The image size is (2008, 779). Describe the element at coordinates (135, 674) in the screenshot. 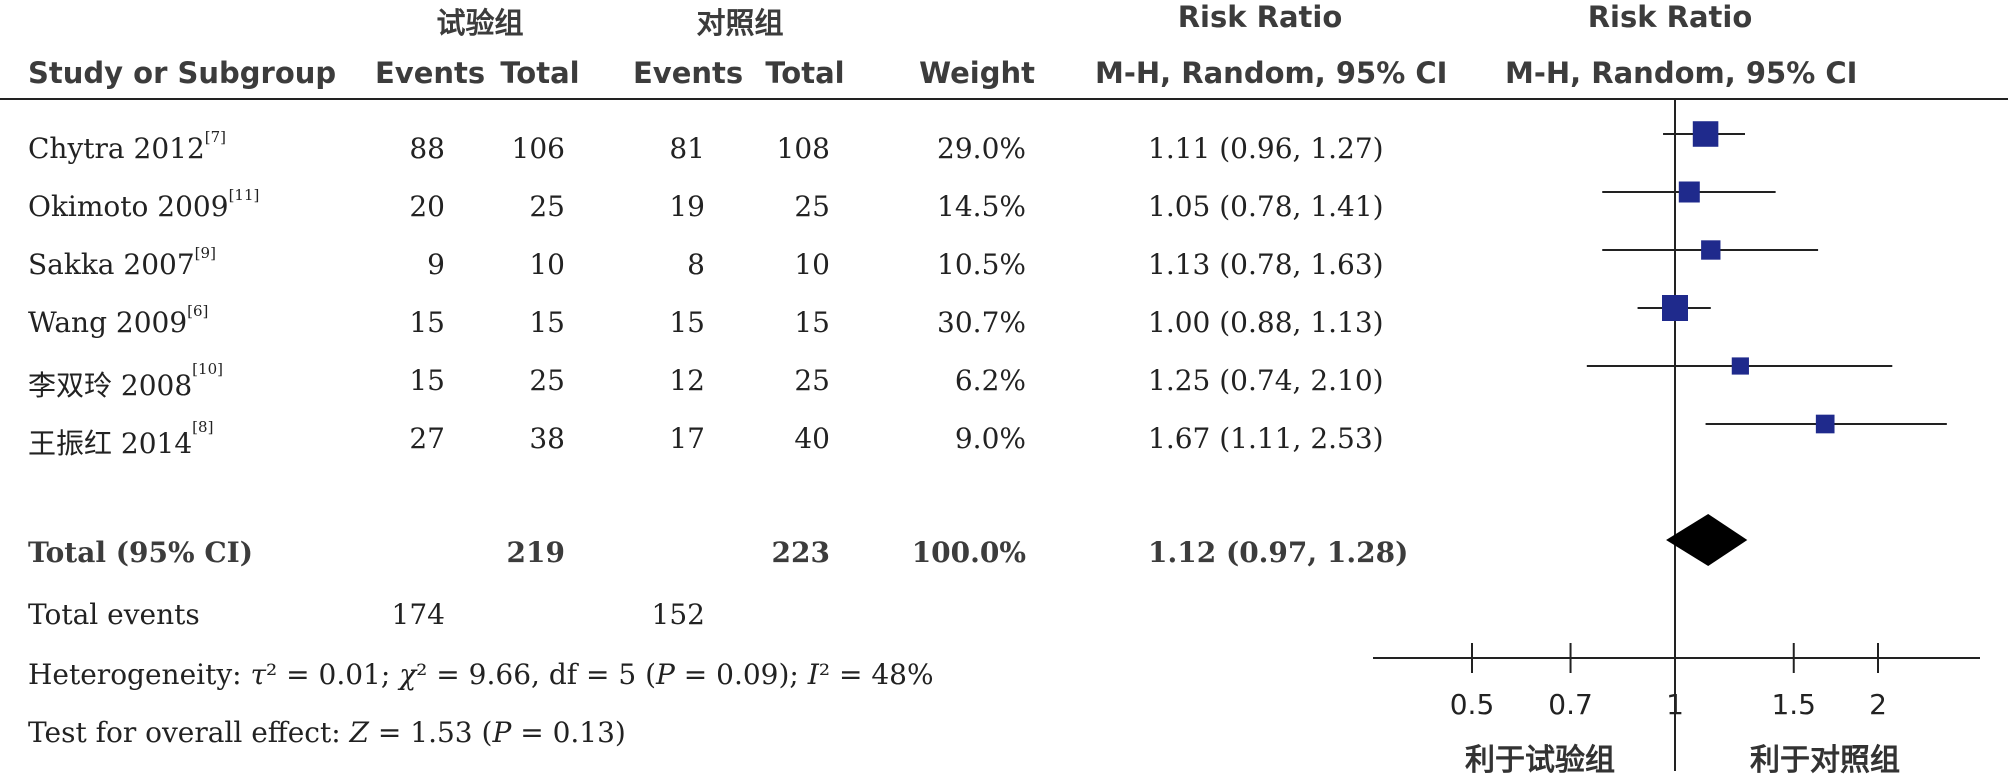

I see `heterogeneity-label: Heterogeneity:` at that location.